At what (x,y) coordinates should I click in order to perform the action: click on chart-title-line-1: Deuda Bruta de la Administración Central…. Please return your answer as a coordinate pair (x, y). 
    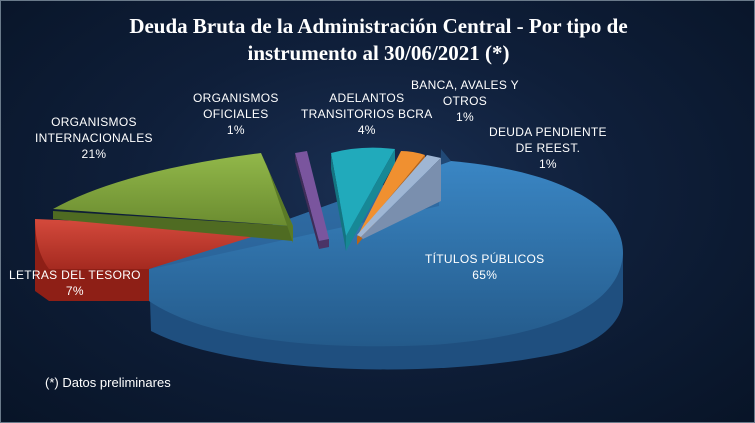
    Looking at the image, I should click on (378, 26).